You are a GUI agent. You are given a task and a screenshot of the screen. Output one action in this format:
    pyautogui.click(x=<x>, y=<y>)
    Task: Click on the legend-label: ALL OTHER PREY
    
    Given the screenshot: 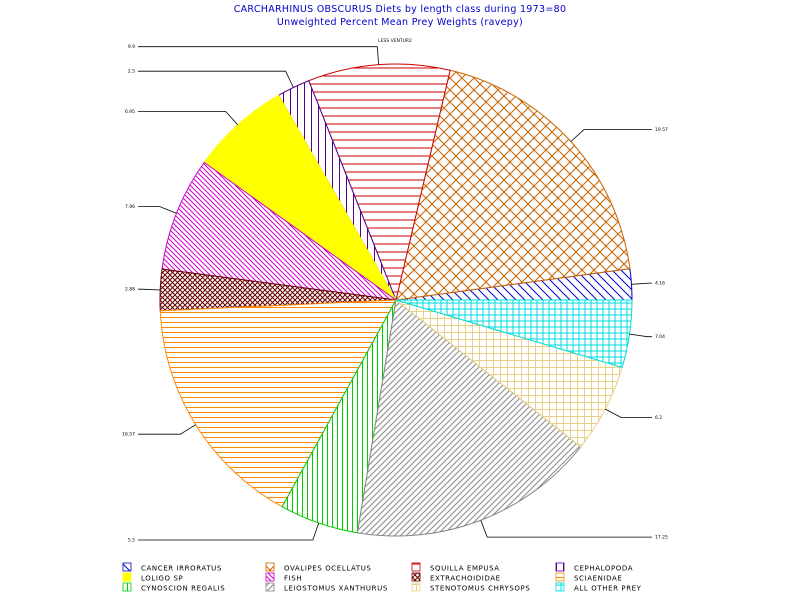 What is the action you would take?
    pyautogui.click(x=608, y=589)
    